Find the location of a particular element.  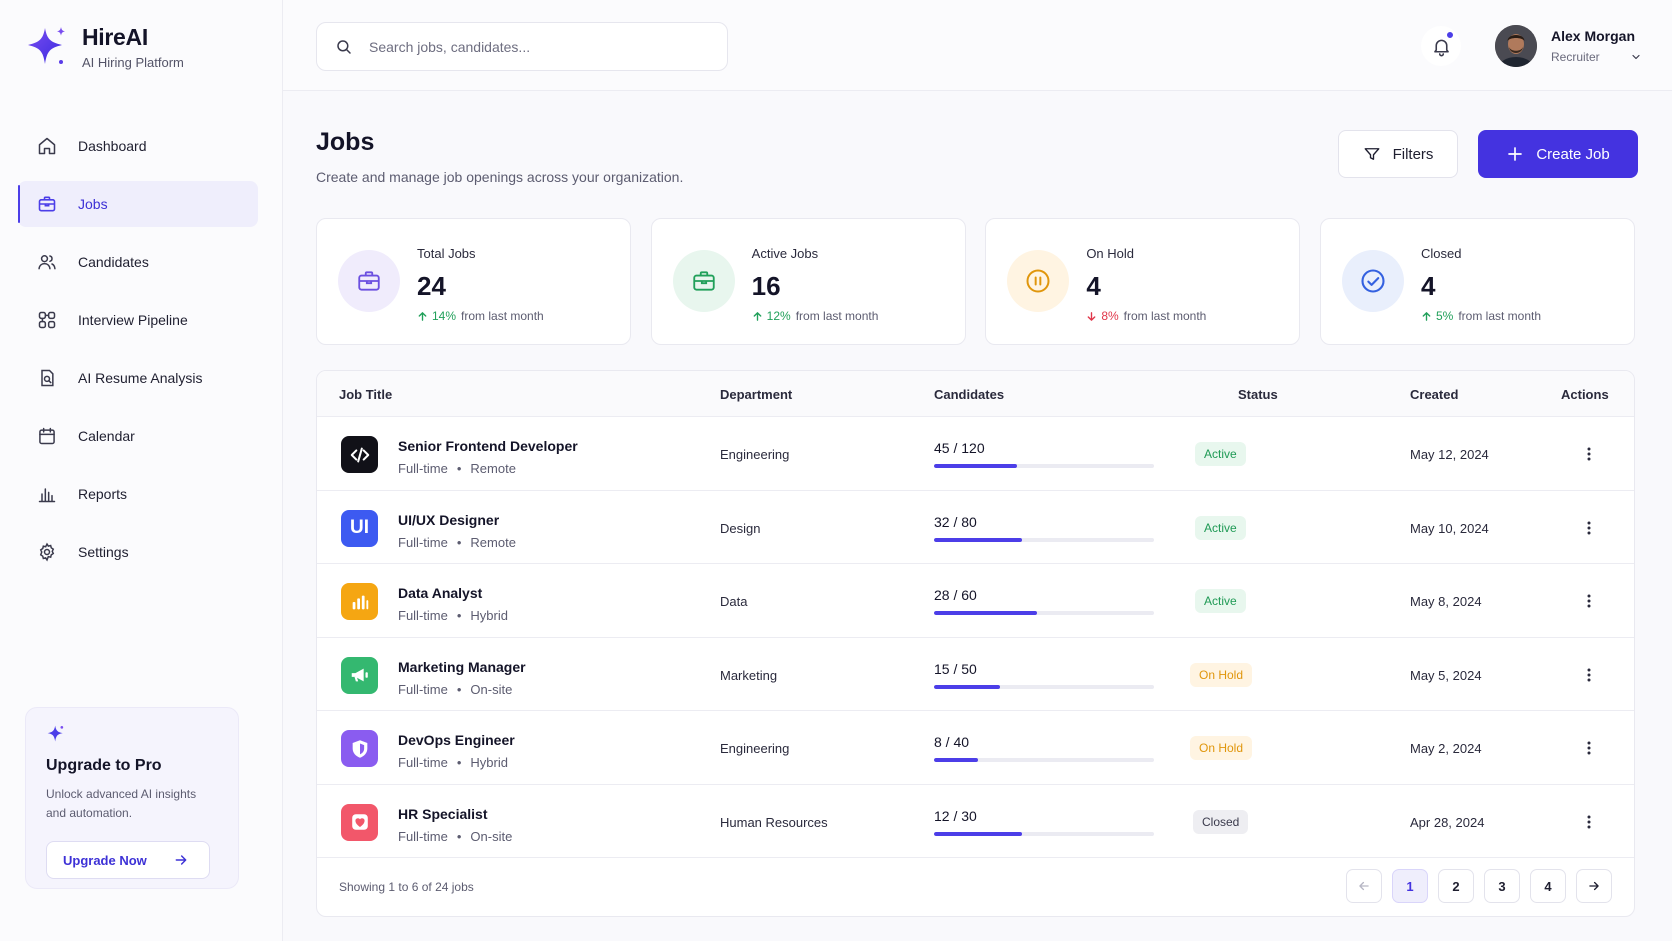

sidebar-item-interview-pipeline: Interview Pipeline is located at coordinates (138, 320).